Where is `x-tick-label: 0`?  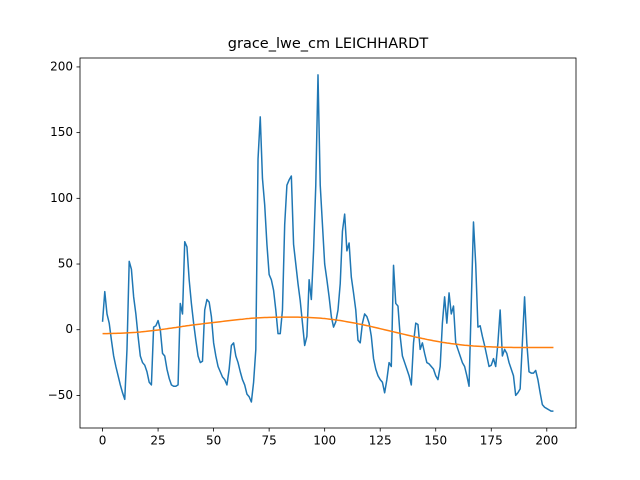 x-tick-label: 0 is located at coordinates (103, 441).